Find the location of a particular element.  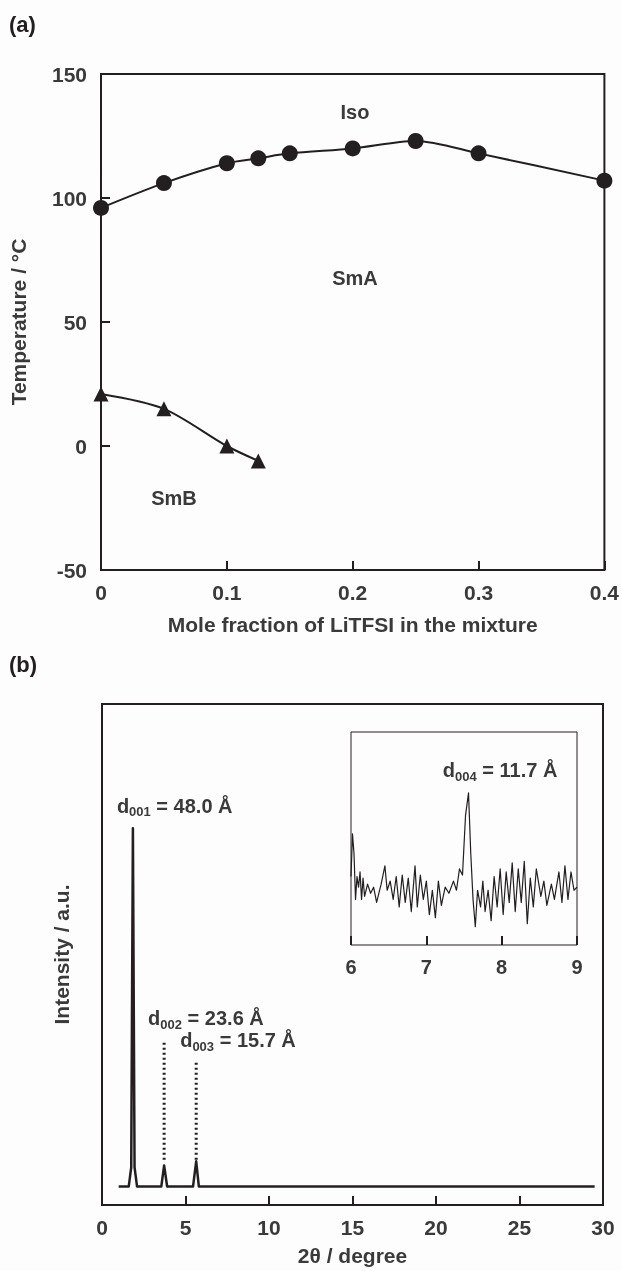

x-tick-label: 6 is located at coordinates (351, 967).